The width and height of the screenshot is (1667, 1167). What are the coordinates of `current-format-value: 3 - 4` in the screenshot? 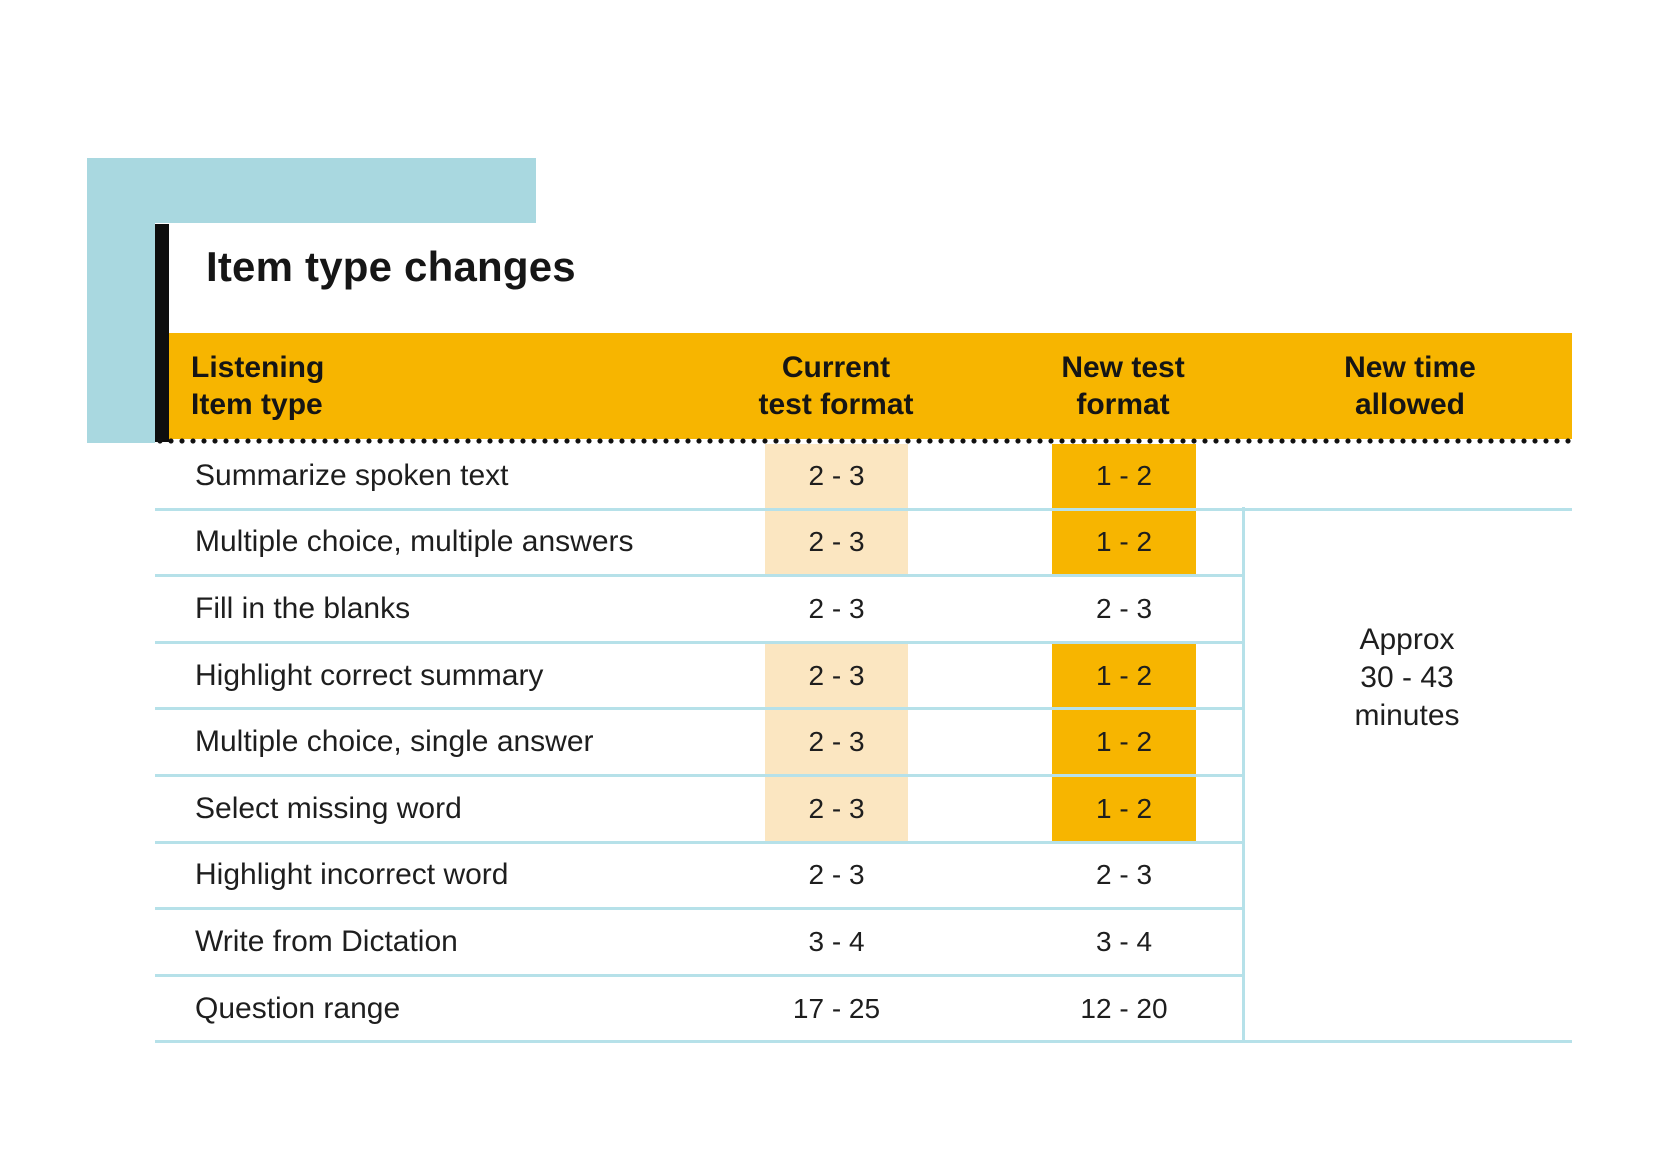 It's located at (836, 941).